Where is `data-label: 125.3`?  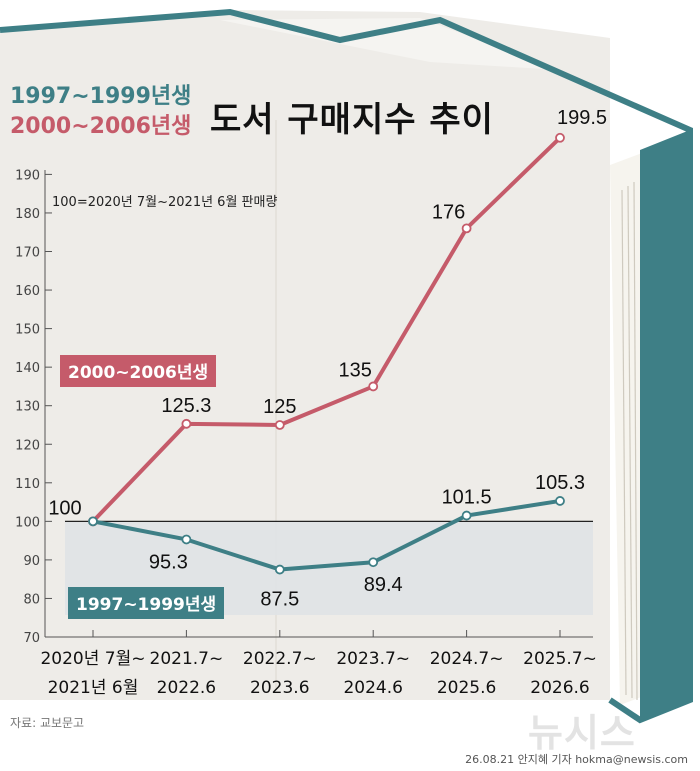 data-label: 125.3 is located at coordinates (186, 406).